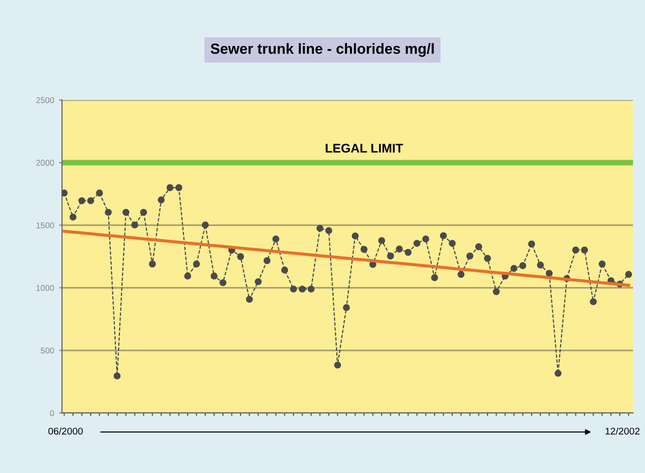  I want to click on text: 06/2000, so click(65, 431).